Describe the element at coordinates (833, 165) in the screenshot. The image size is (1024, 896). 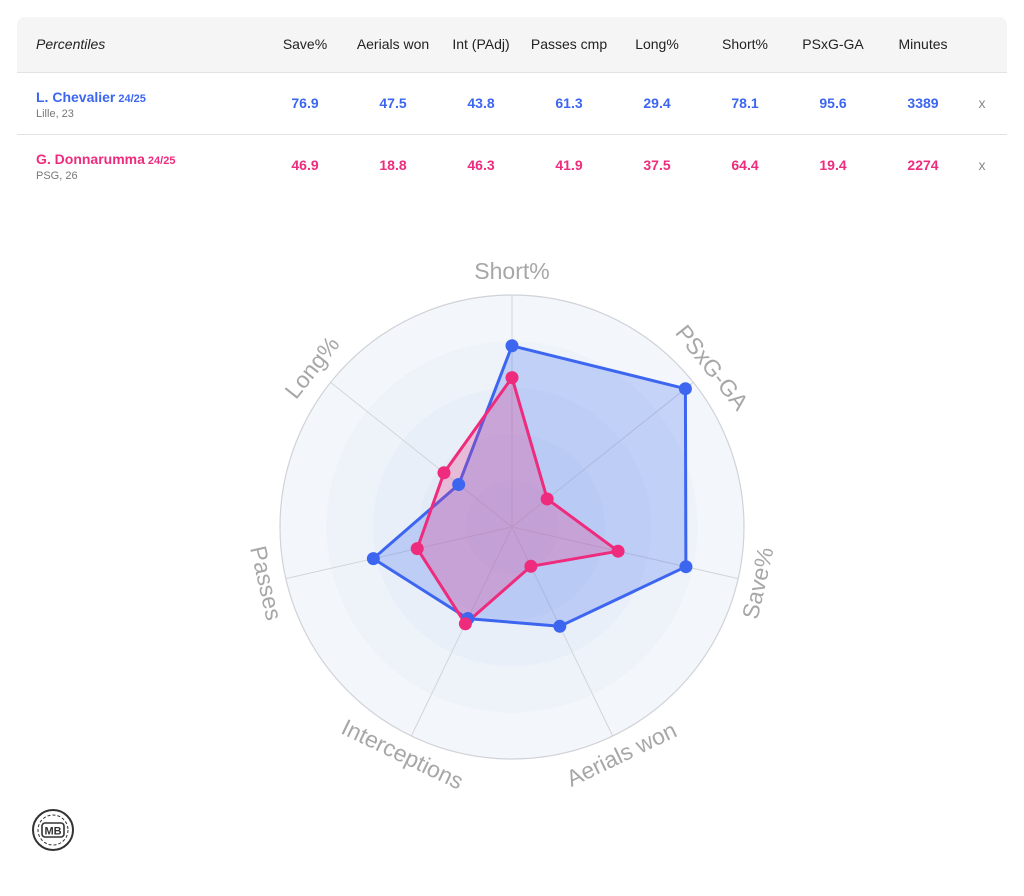
I see `stat-value-psxg-ga: 19.4` at that location.